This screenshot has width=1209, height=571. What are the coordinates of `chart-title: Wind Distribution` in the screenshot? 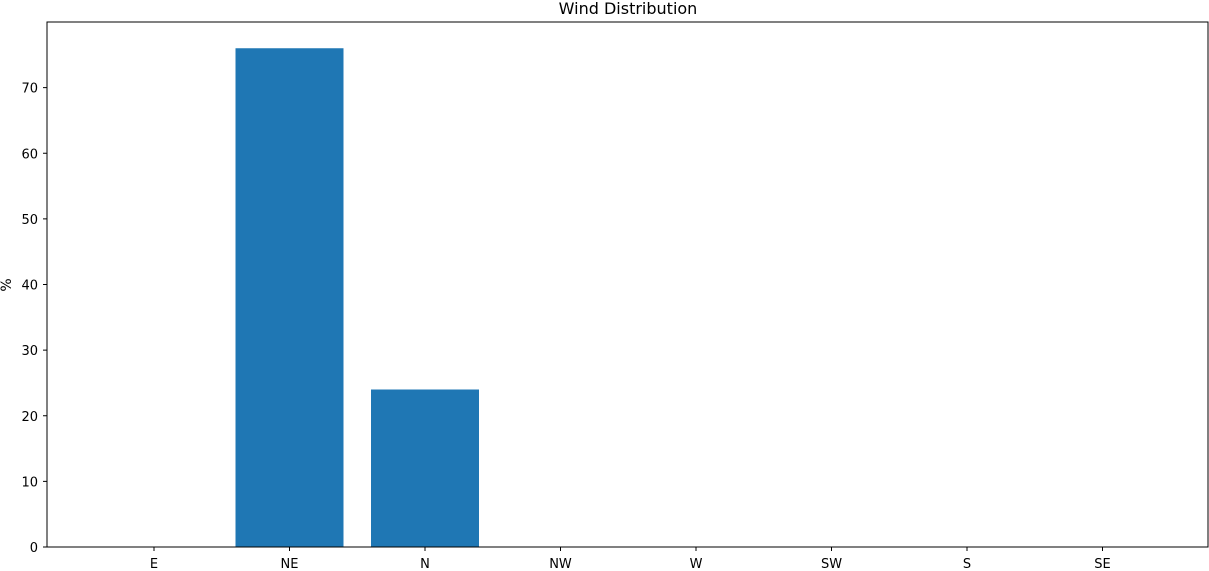 It's located at (628, 9).